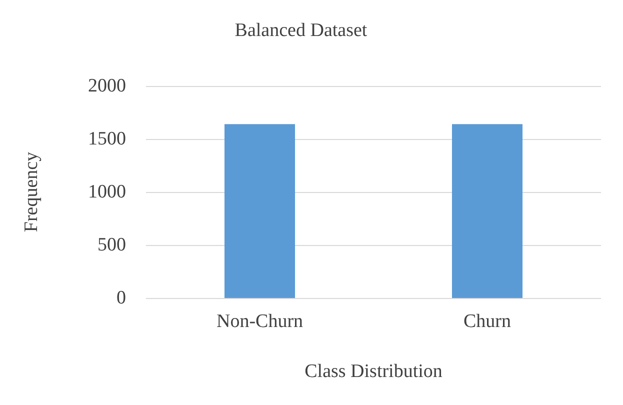 The height and width of the screenshot is (405, 623). I want to click on x-tick-label: Non-Churn, so click(260, 321).